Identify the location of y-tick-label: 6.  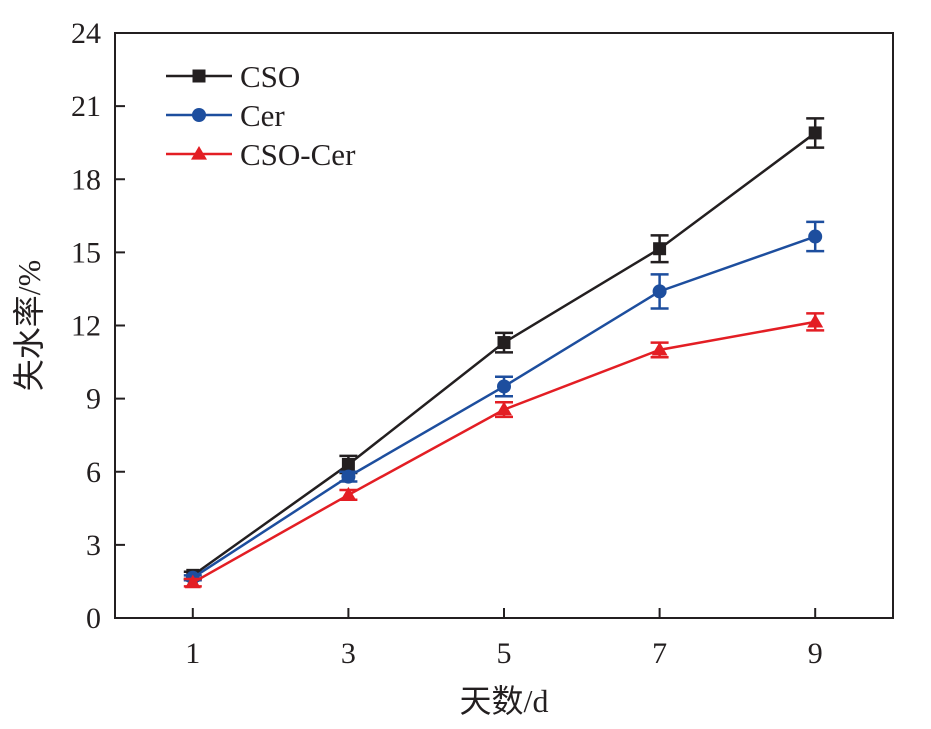
(93, 472).